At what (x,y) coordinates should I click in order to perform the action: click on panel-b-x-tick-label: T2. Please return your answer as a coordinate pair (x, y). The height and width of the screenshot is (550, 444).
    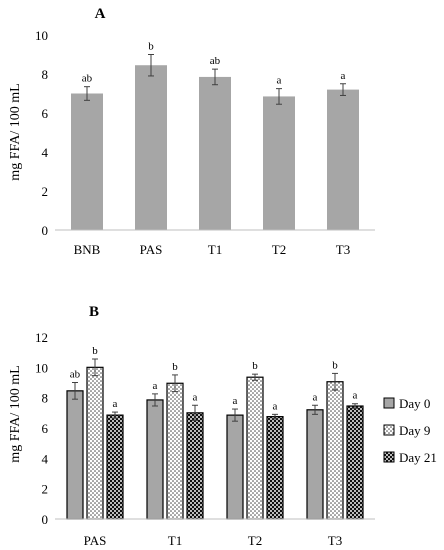
    Looking at the image, I should click on (255, 540).